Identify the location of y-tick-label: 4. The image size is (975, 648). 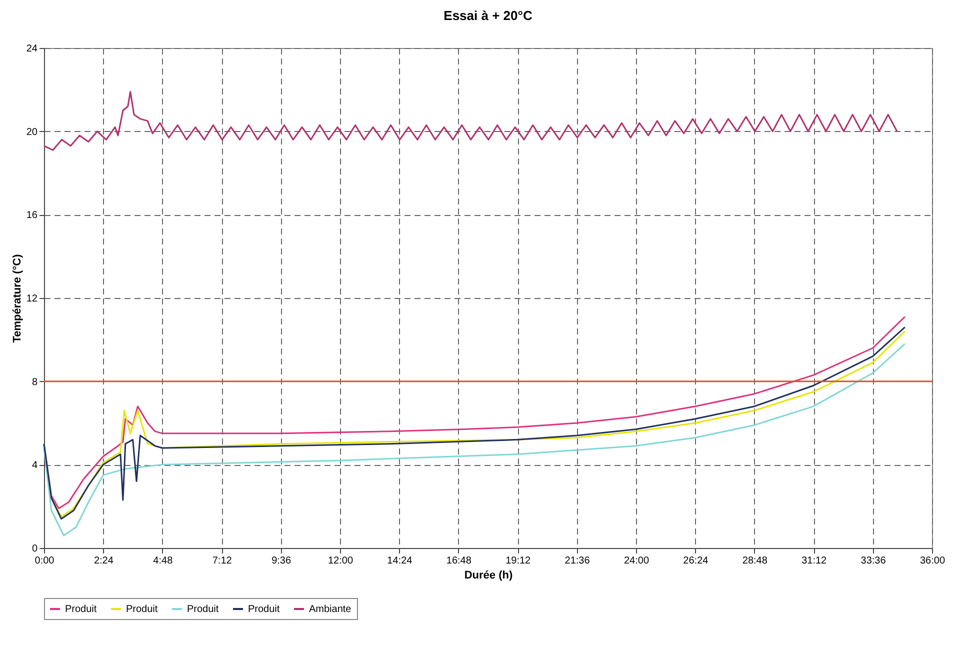
(35, 466).